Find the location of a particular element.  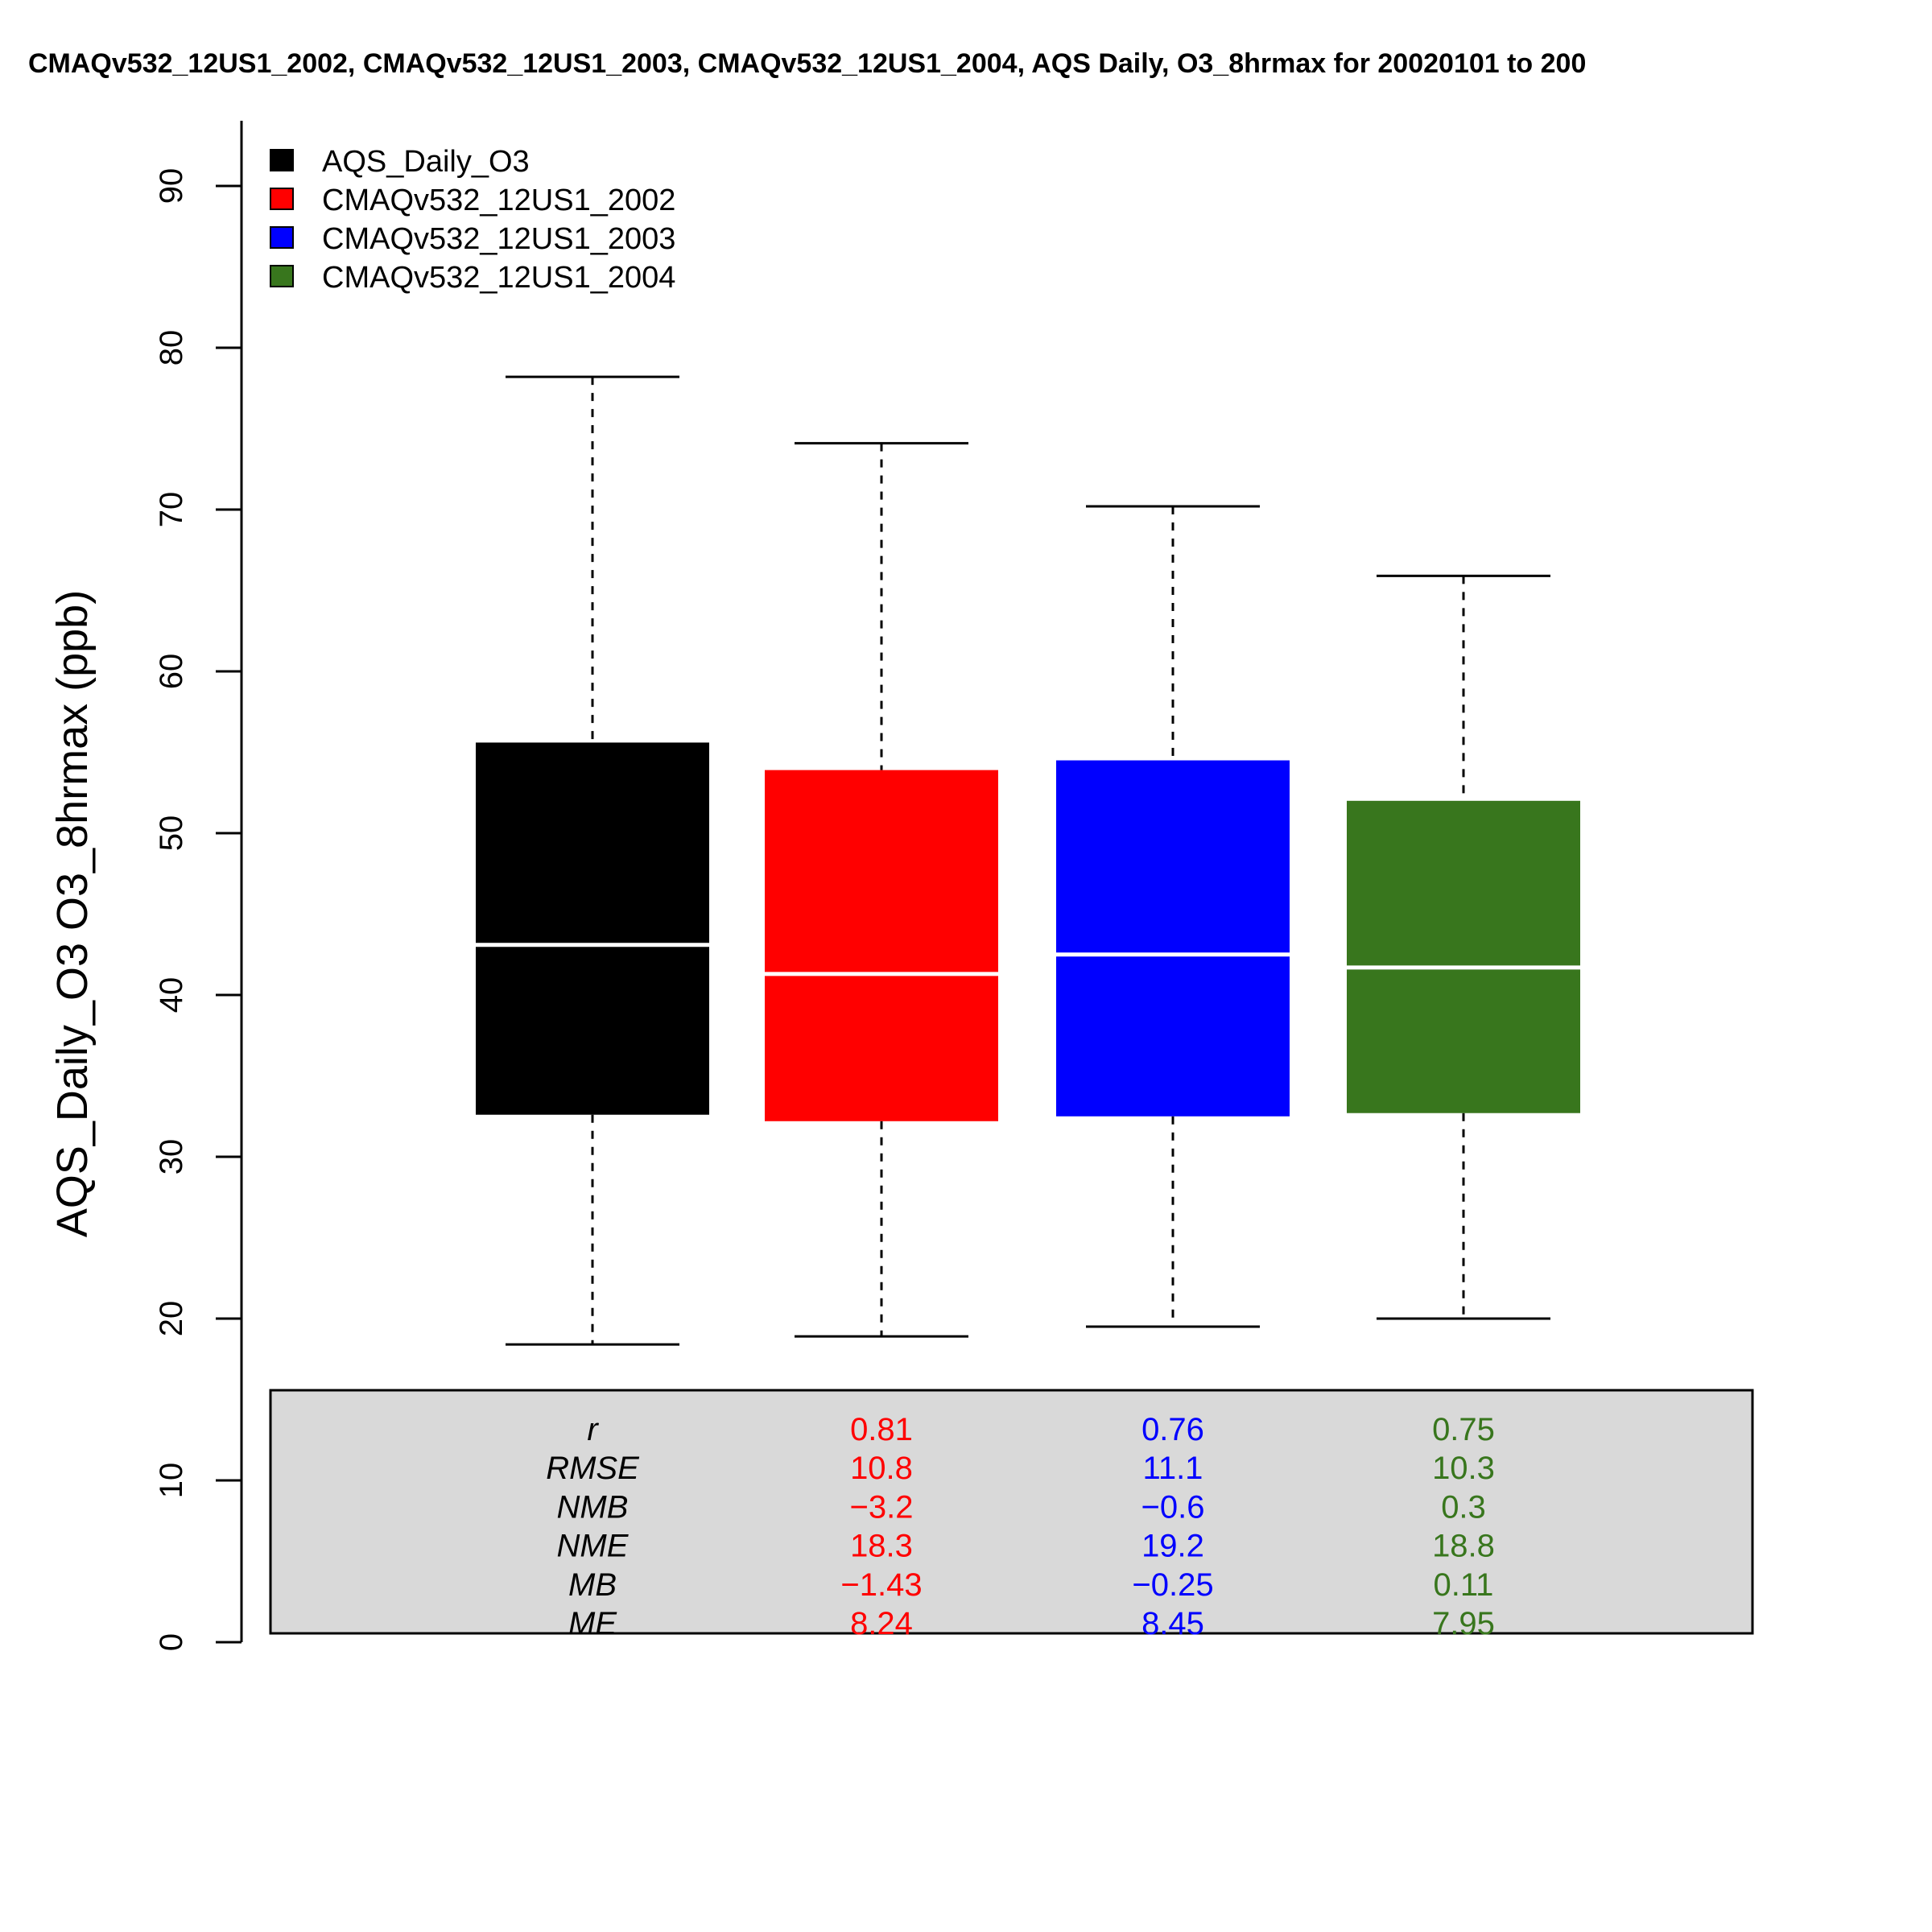

y-tick-label: 60 is located at coordinates (171, 672).